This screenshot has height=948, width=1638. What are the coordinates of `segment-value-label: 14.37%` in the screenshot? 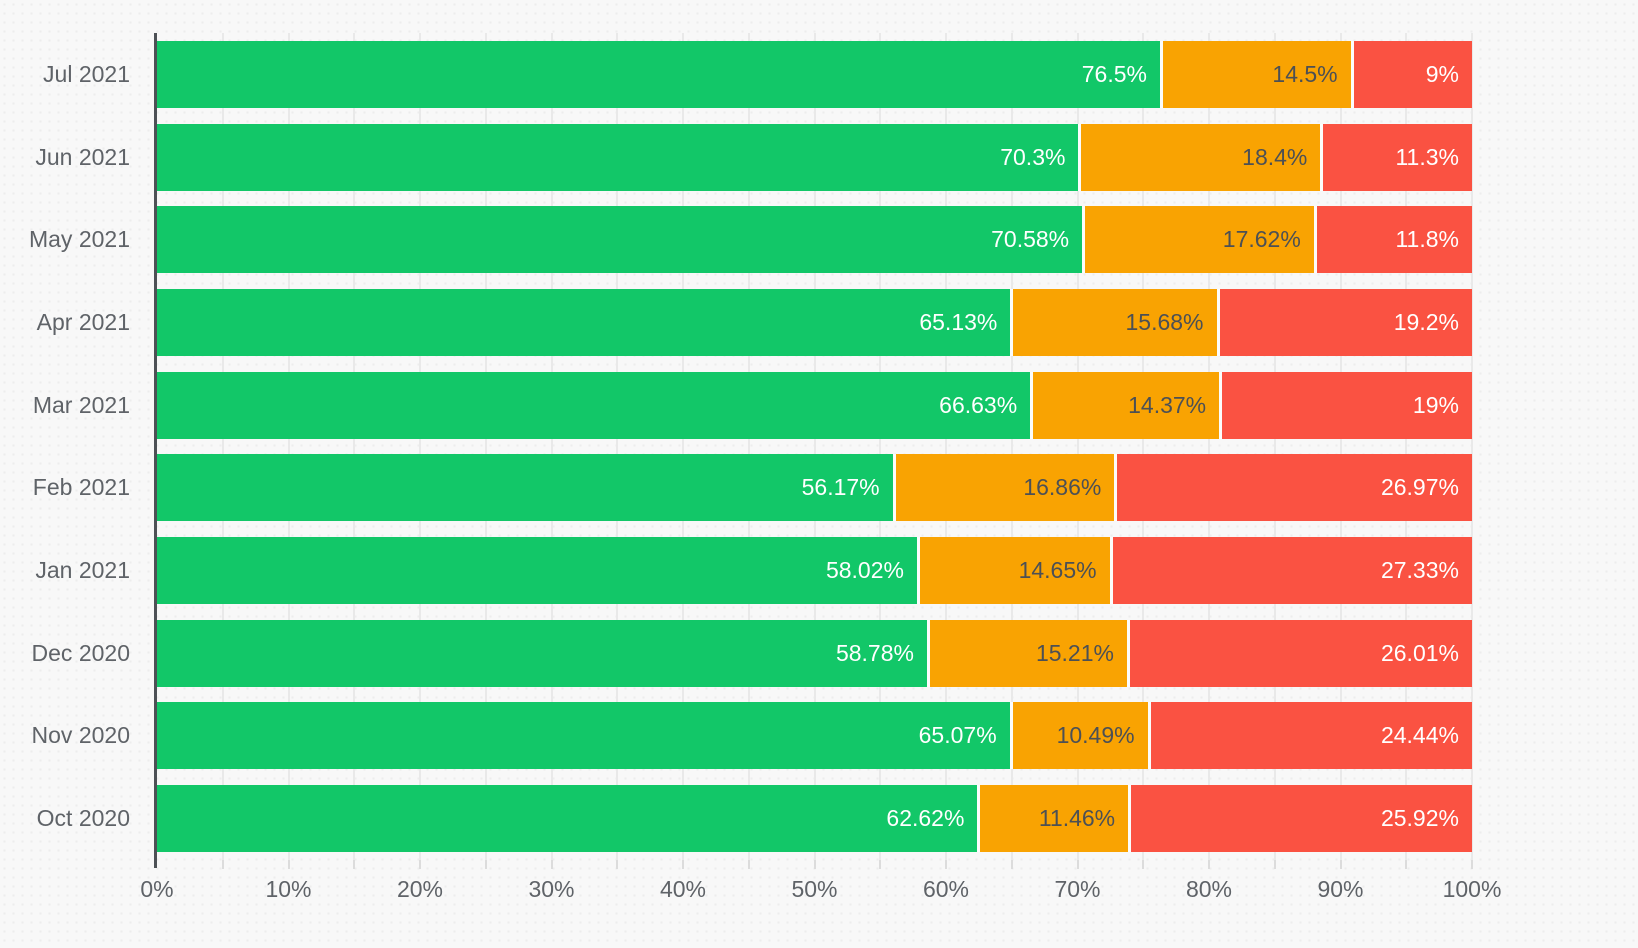 It's located at (1167, 404).